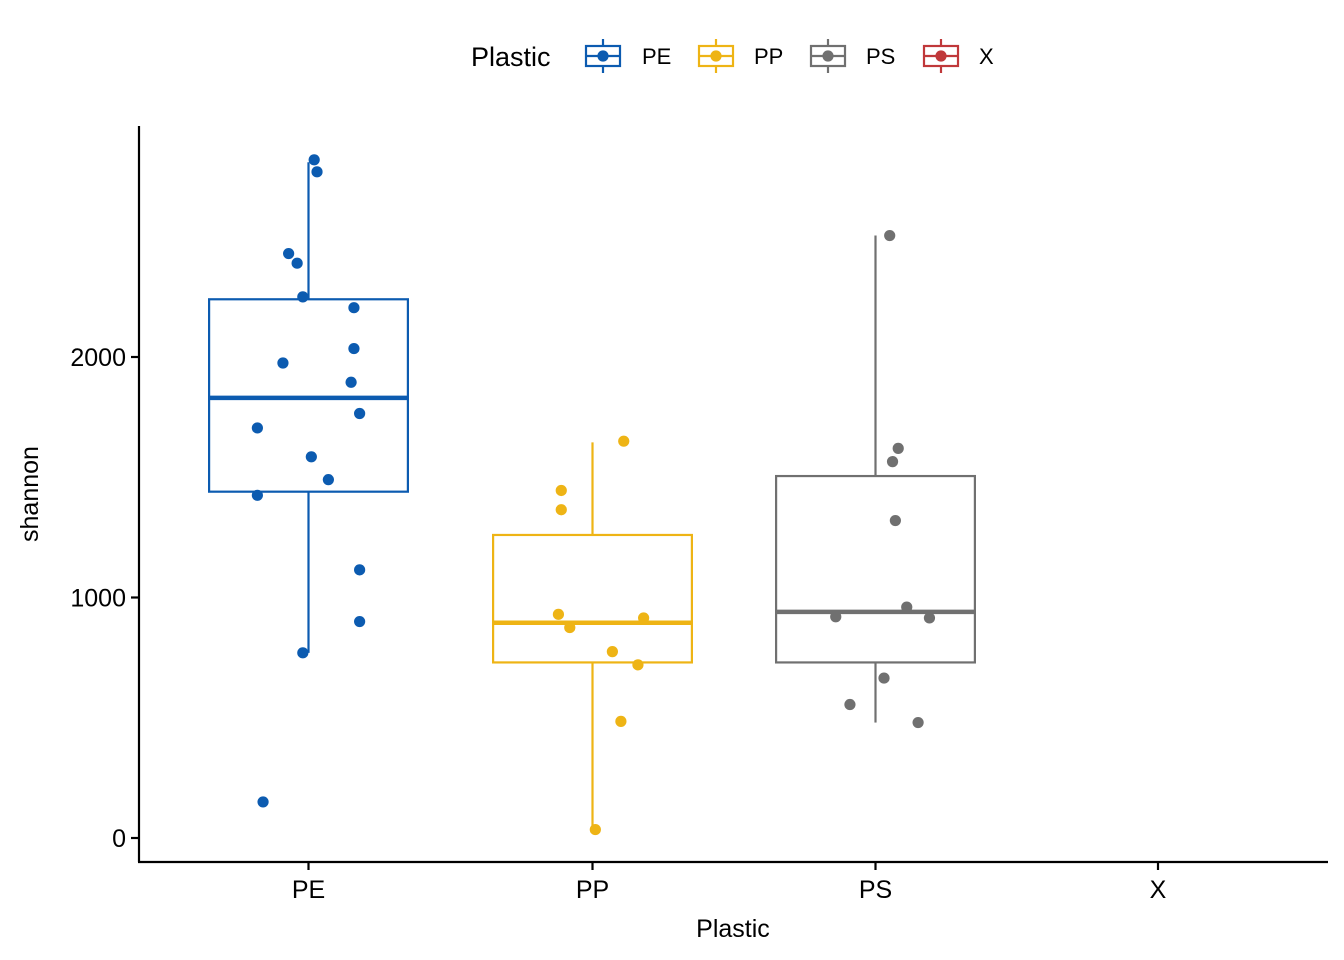  I want to click on y-tick-label: 1000, so click(98, 599).